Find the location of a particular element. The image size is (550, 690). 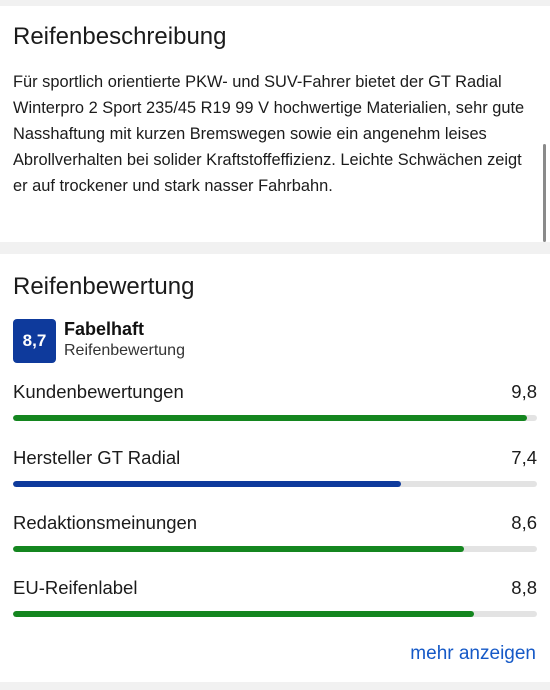

overall-score-badge: 8,7 is located at coordinates (34, 341).